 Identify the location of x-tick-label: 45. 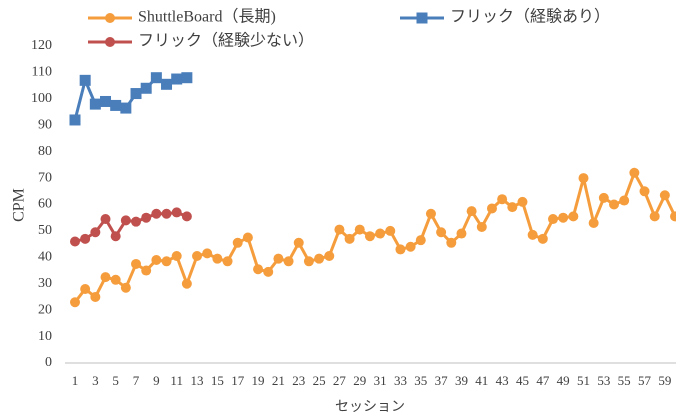
(522, 380).